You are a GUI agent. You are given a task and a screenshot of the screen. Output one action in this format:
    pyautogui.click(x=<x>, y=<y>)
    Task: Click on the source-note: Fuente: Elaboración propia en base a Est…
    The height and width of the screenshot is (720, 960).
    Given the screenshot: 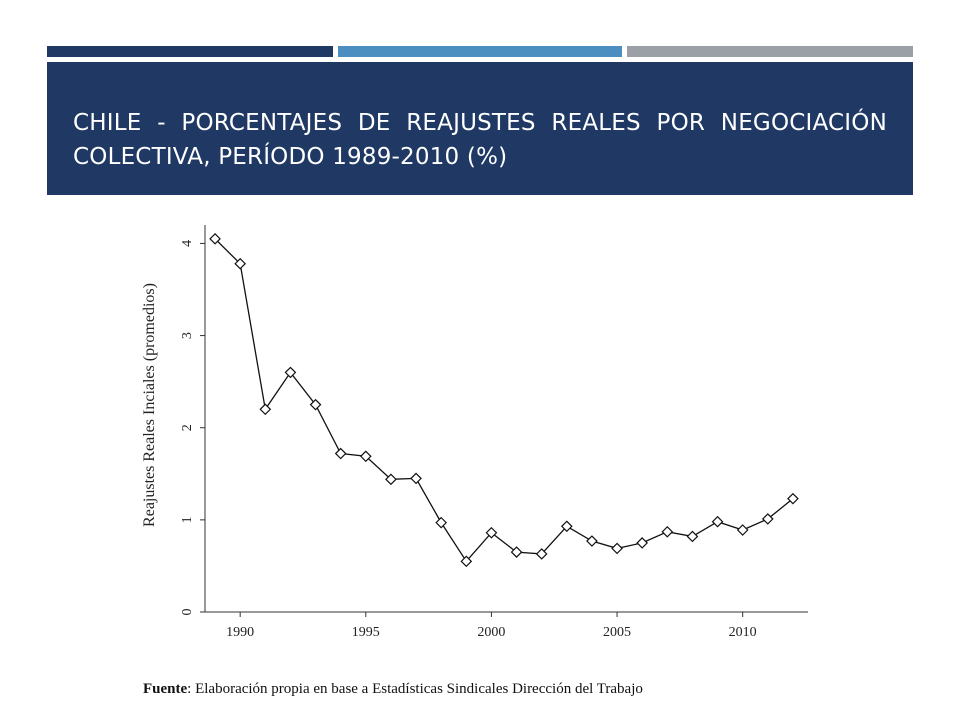 What is the action you would take?
    pyautogui.click(x=393, y=689)
    